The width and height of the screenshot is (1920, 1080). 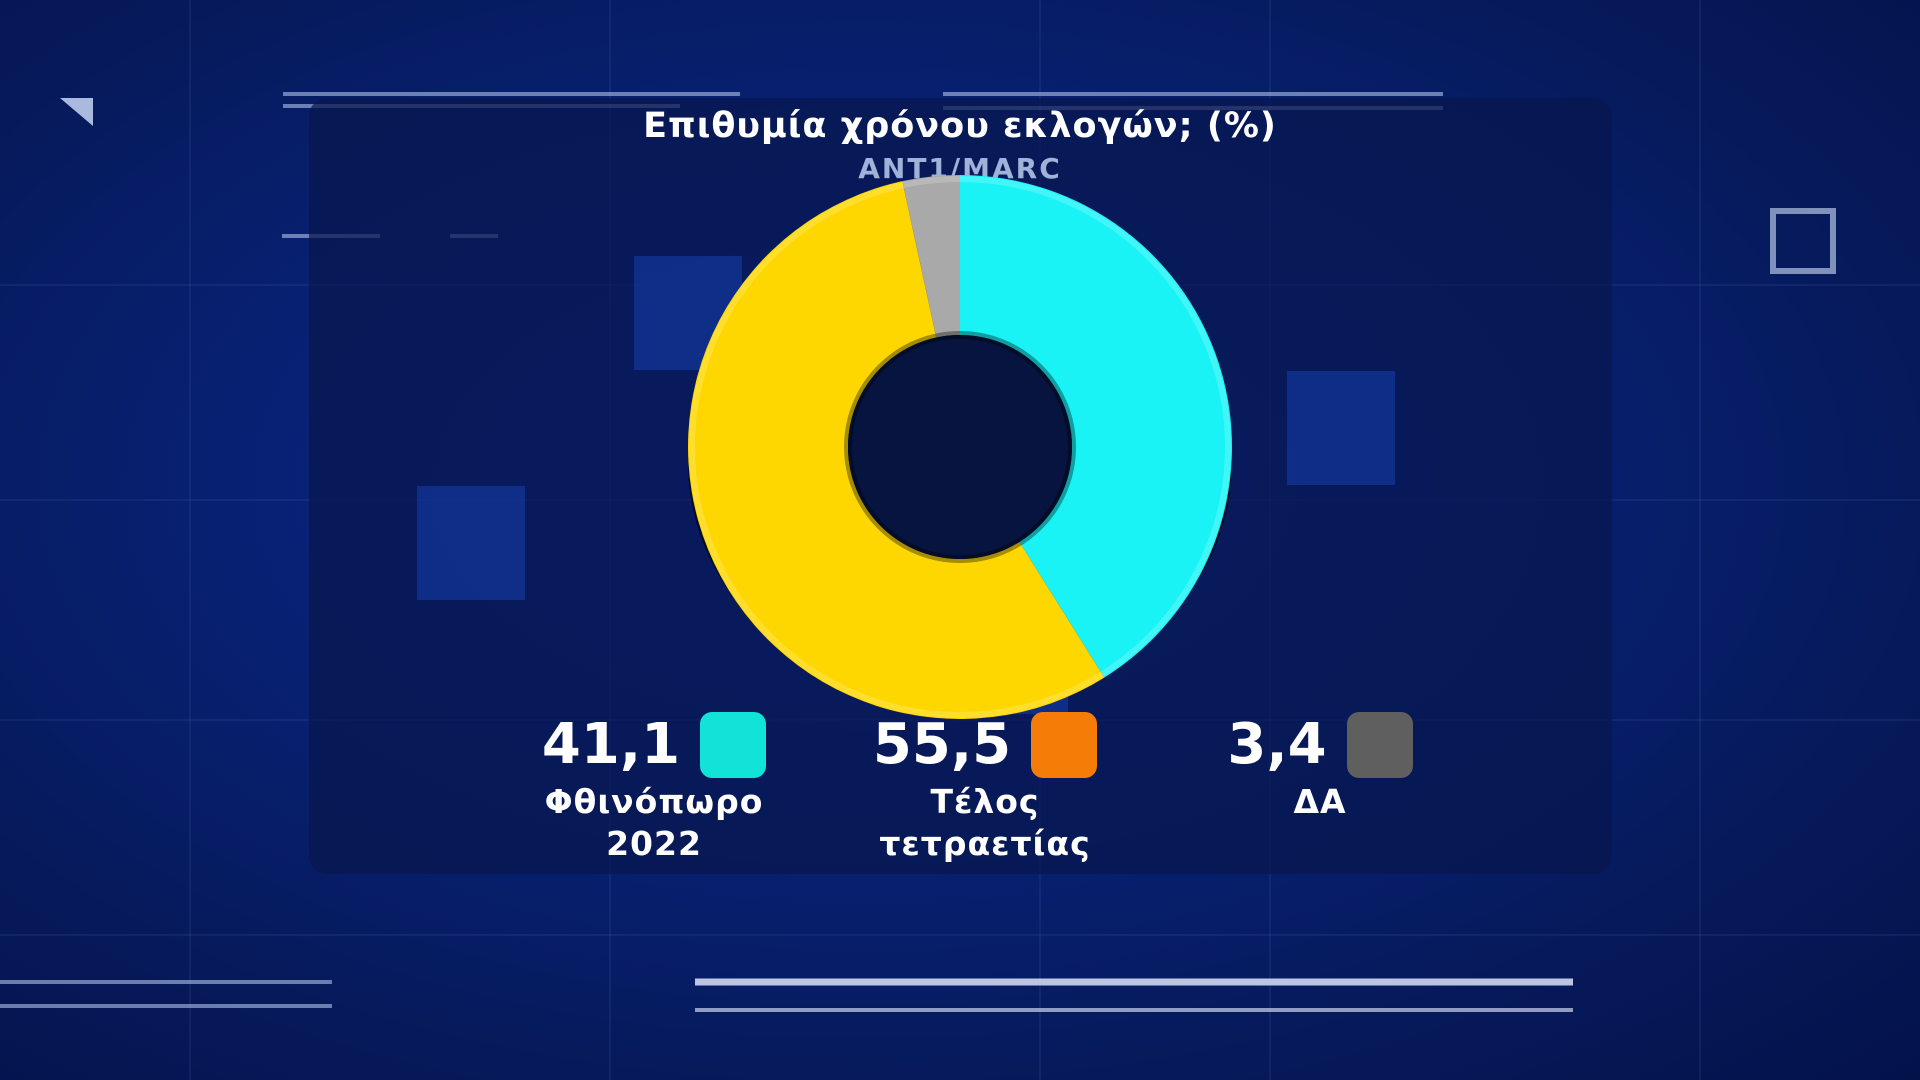 What do you see at coordinates (942, 744) in the screenshot?
I see `legend-value: 55,5` at bounding box center [942, 744].